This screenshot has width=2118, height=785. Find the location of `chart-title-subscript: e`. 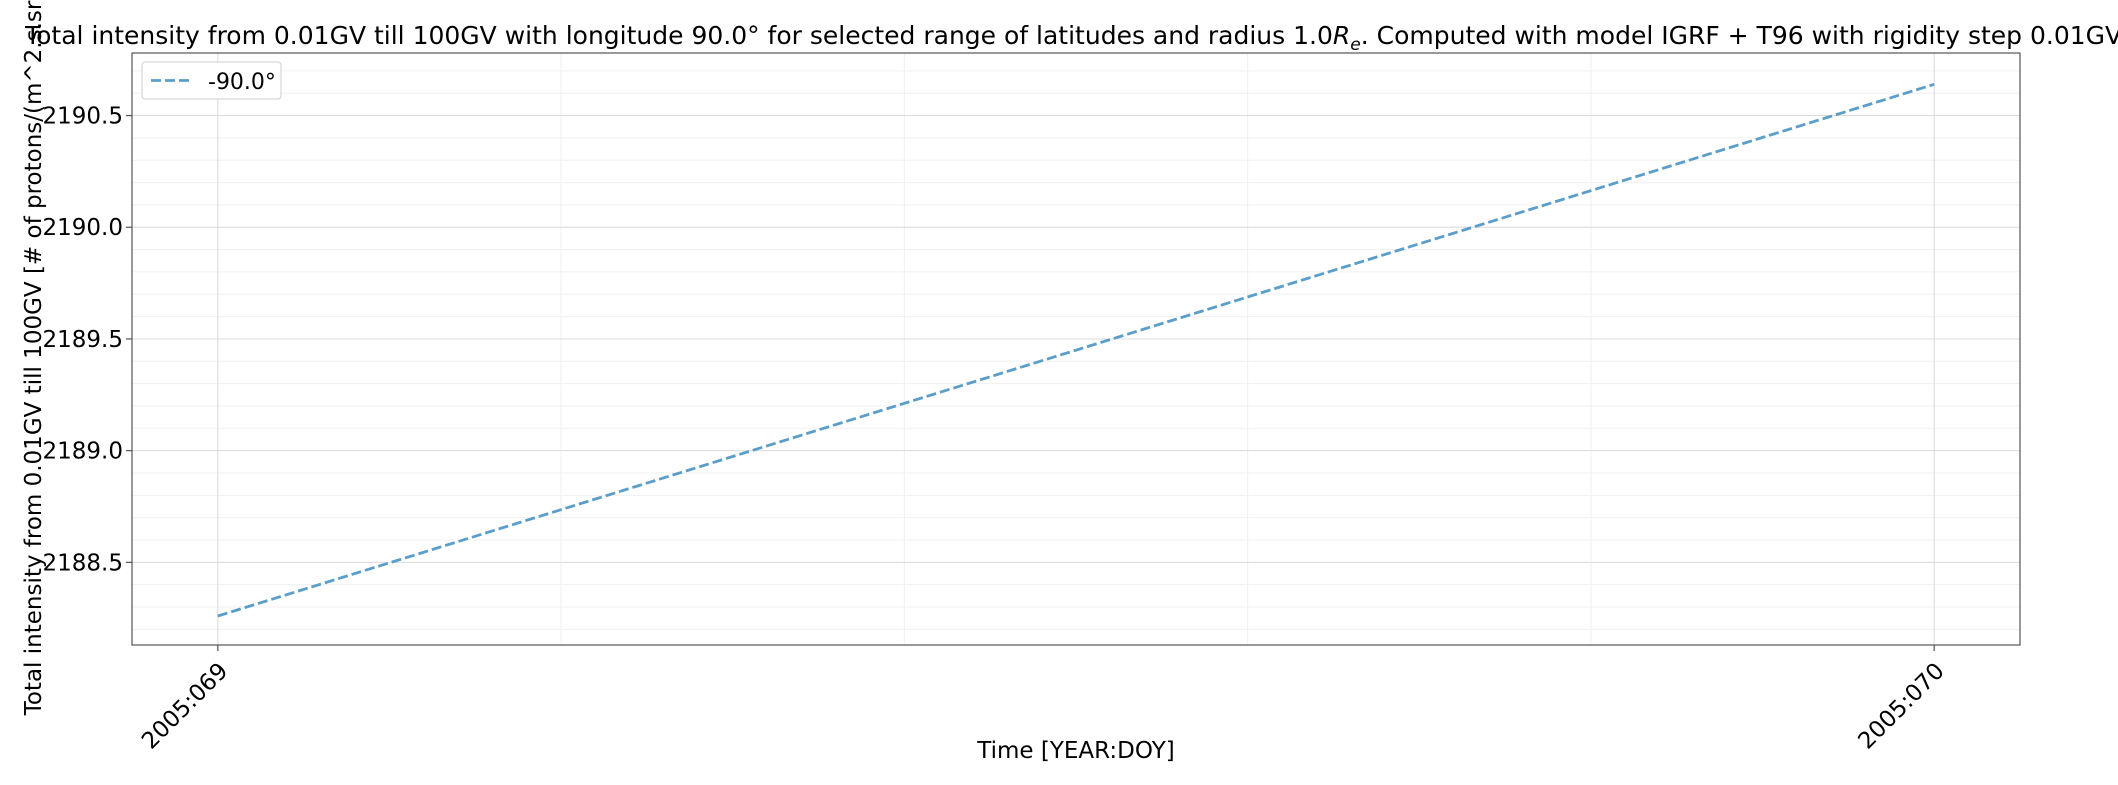

chart-title-subscript: e is located at coordinates (1355, 45).